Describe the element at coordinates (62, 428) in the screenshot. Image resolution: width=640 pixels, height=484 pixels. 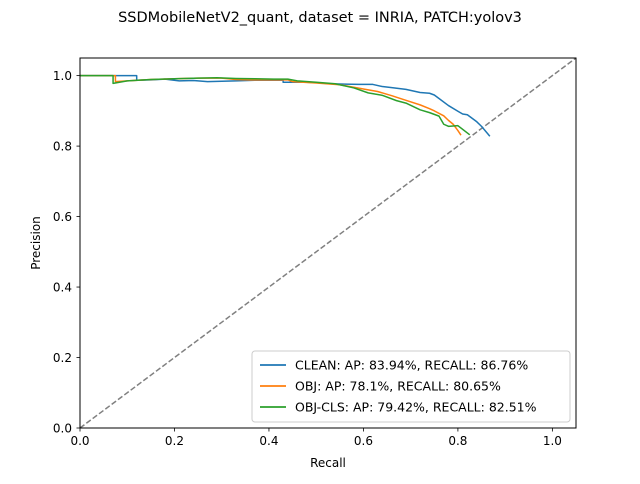
I see `y-tick-label: 0.0` at that location.